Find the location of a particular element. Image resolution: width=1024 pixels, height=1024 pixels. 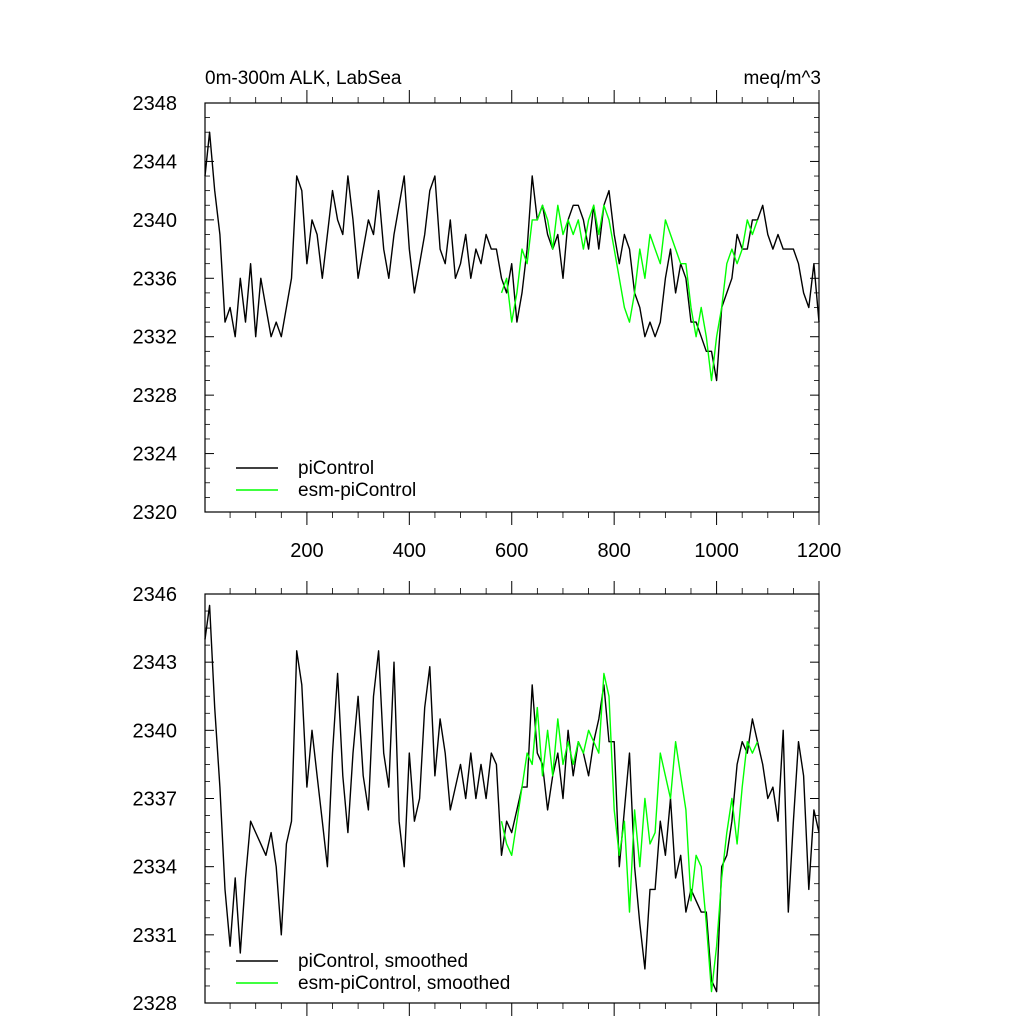

legend-label-picontrol: piControl is located at coordinates (336, 468).